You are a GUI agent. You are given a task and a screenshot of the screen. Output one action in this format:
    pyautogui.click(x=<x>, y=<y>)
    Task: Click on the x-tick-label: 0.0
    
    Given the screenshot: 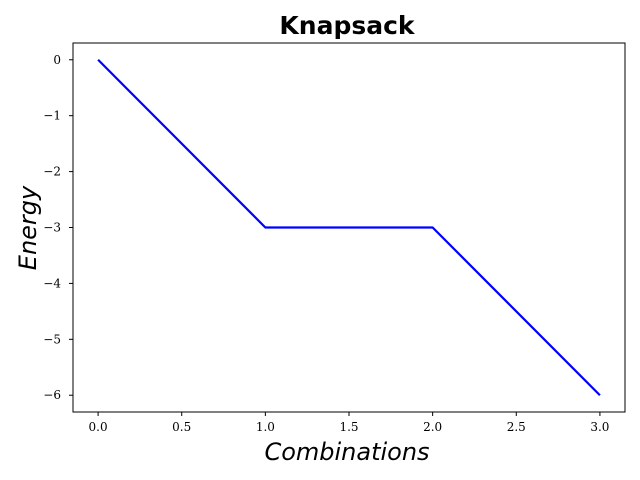 What is the action you would take?
    pyautogui.click(x=98, y=427)
    